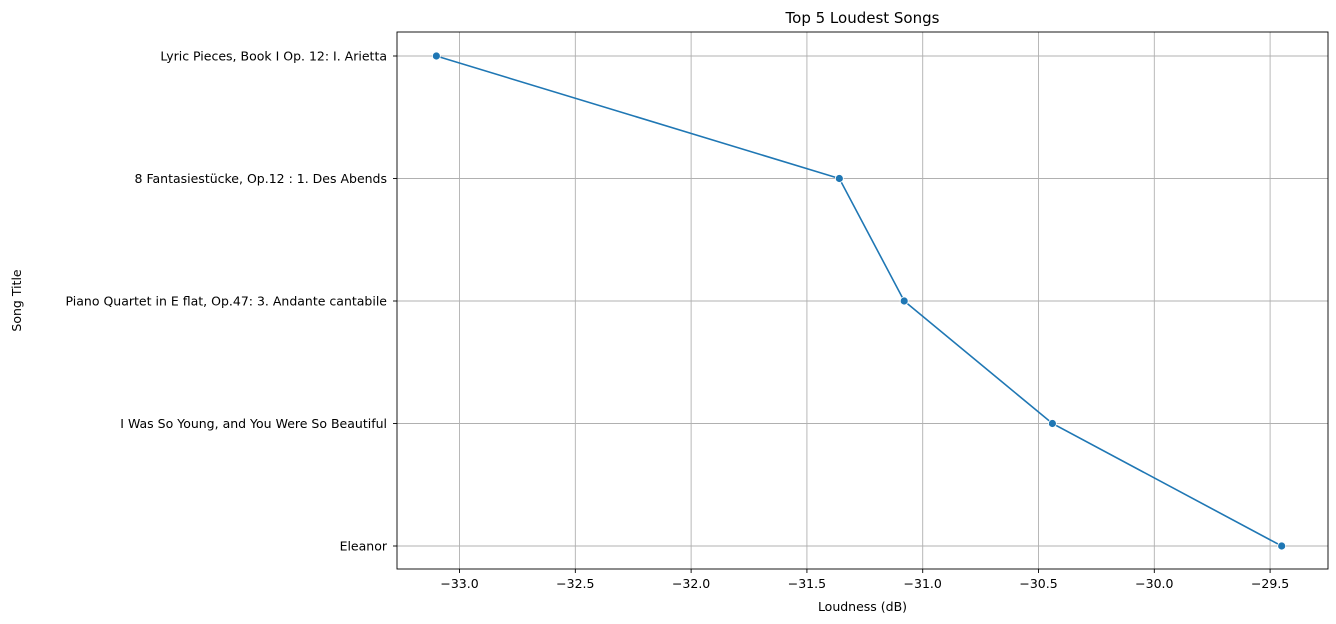 This screenshot has height=624, width=1336. Describe the element at coordinates (16, 300) in the screenshot. I see `y-axis-title: Song Title` at that location.